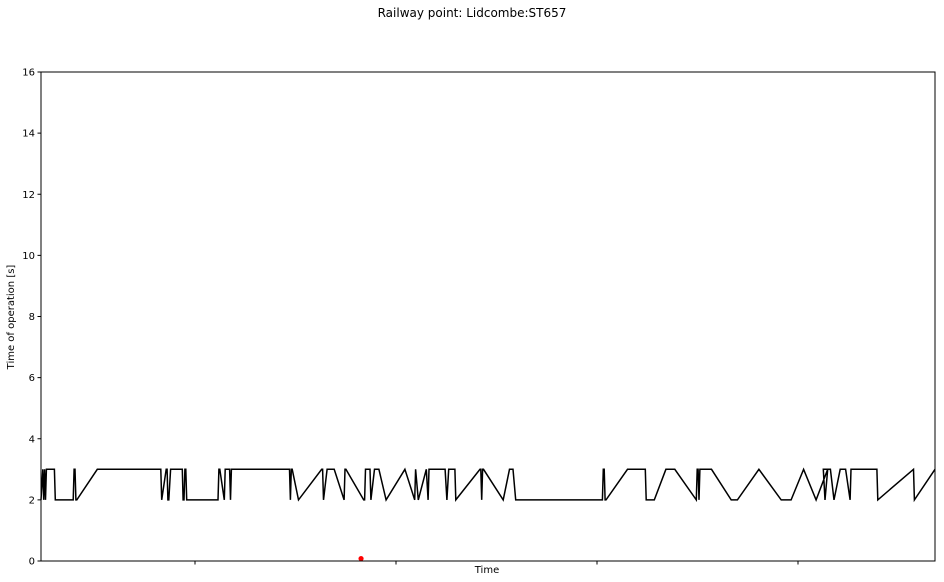 The width and height of the screenshot is (944, 582). I want to click on y-tick-label: 8, so click(32, 317).